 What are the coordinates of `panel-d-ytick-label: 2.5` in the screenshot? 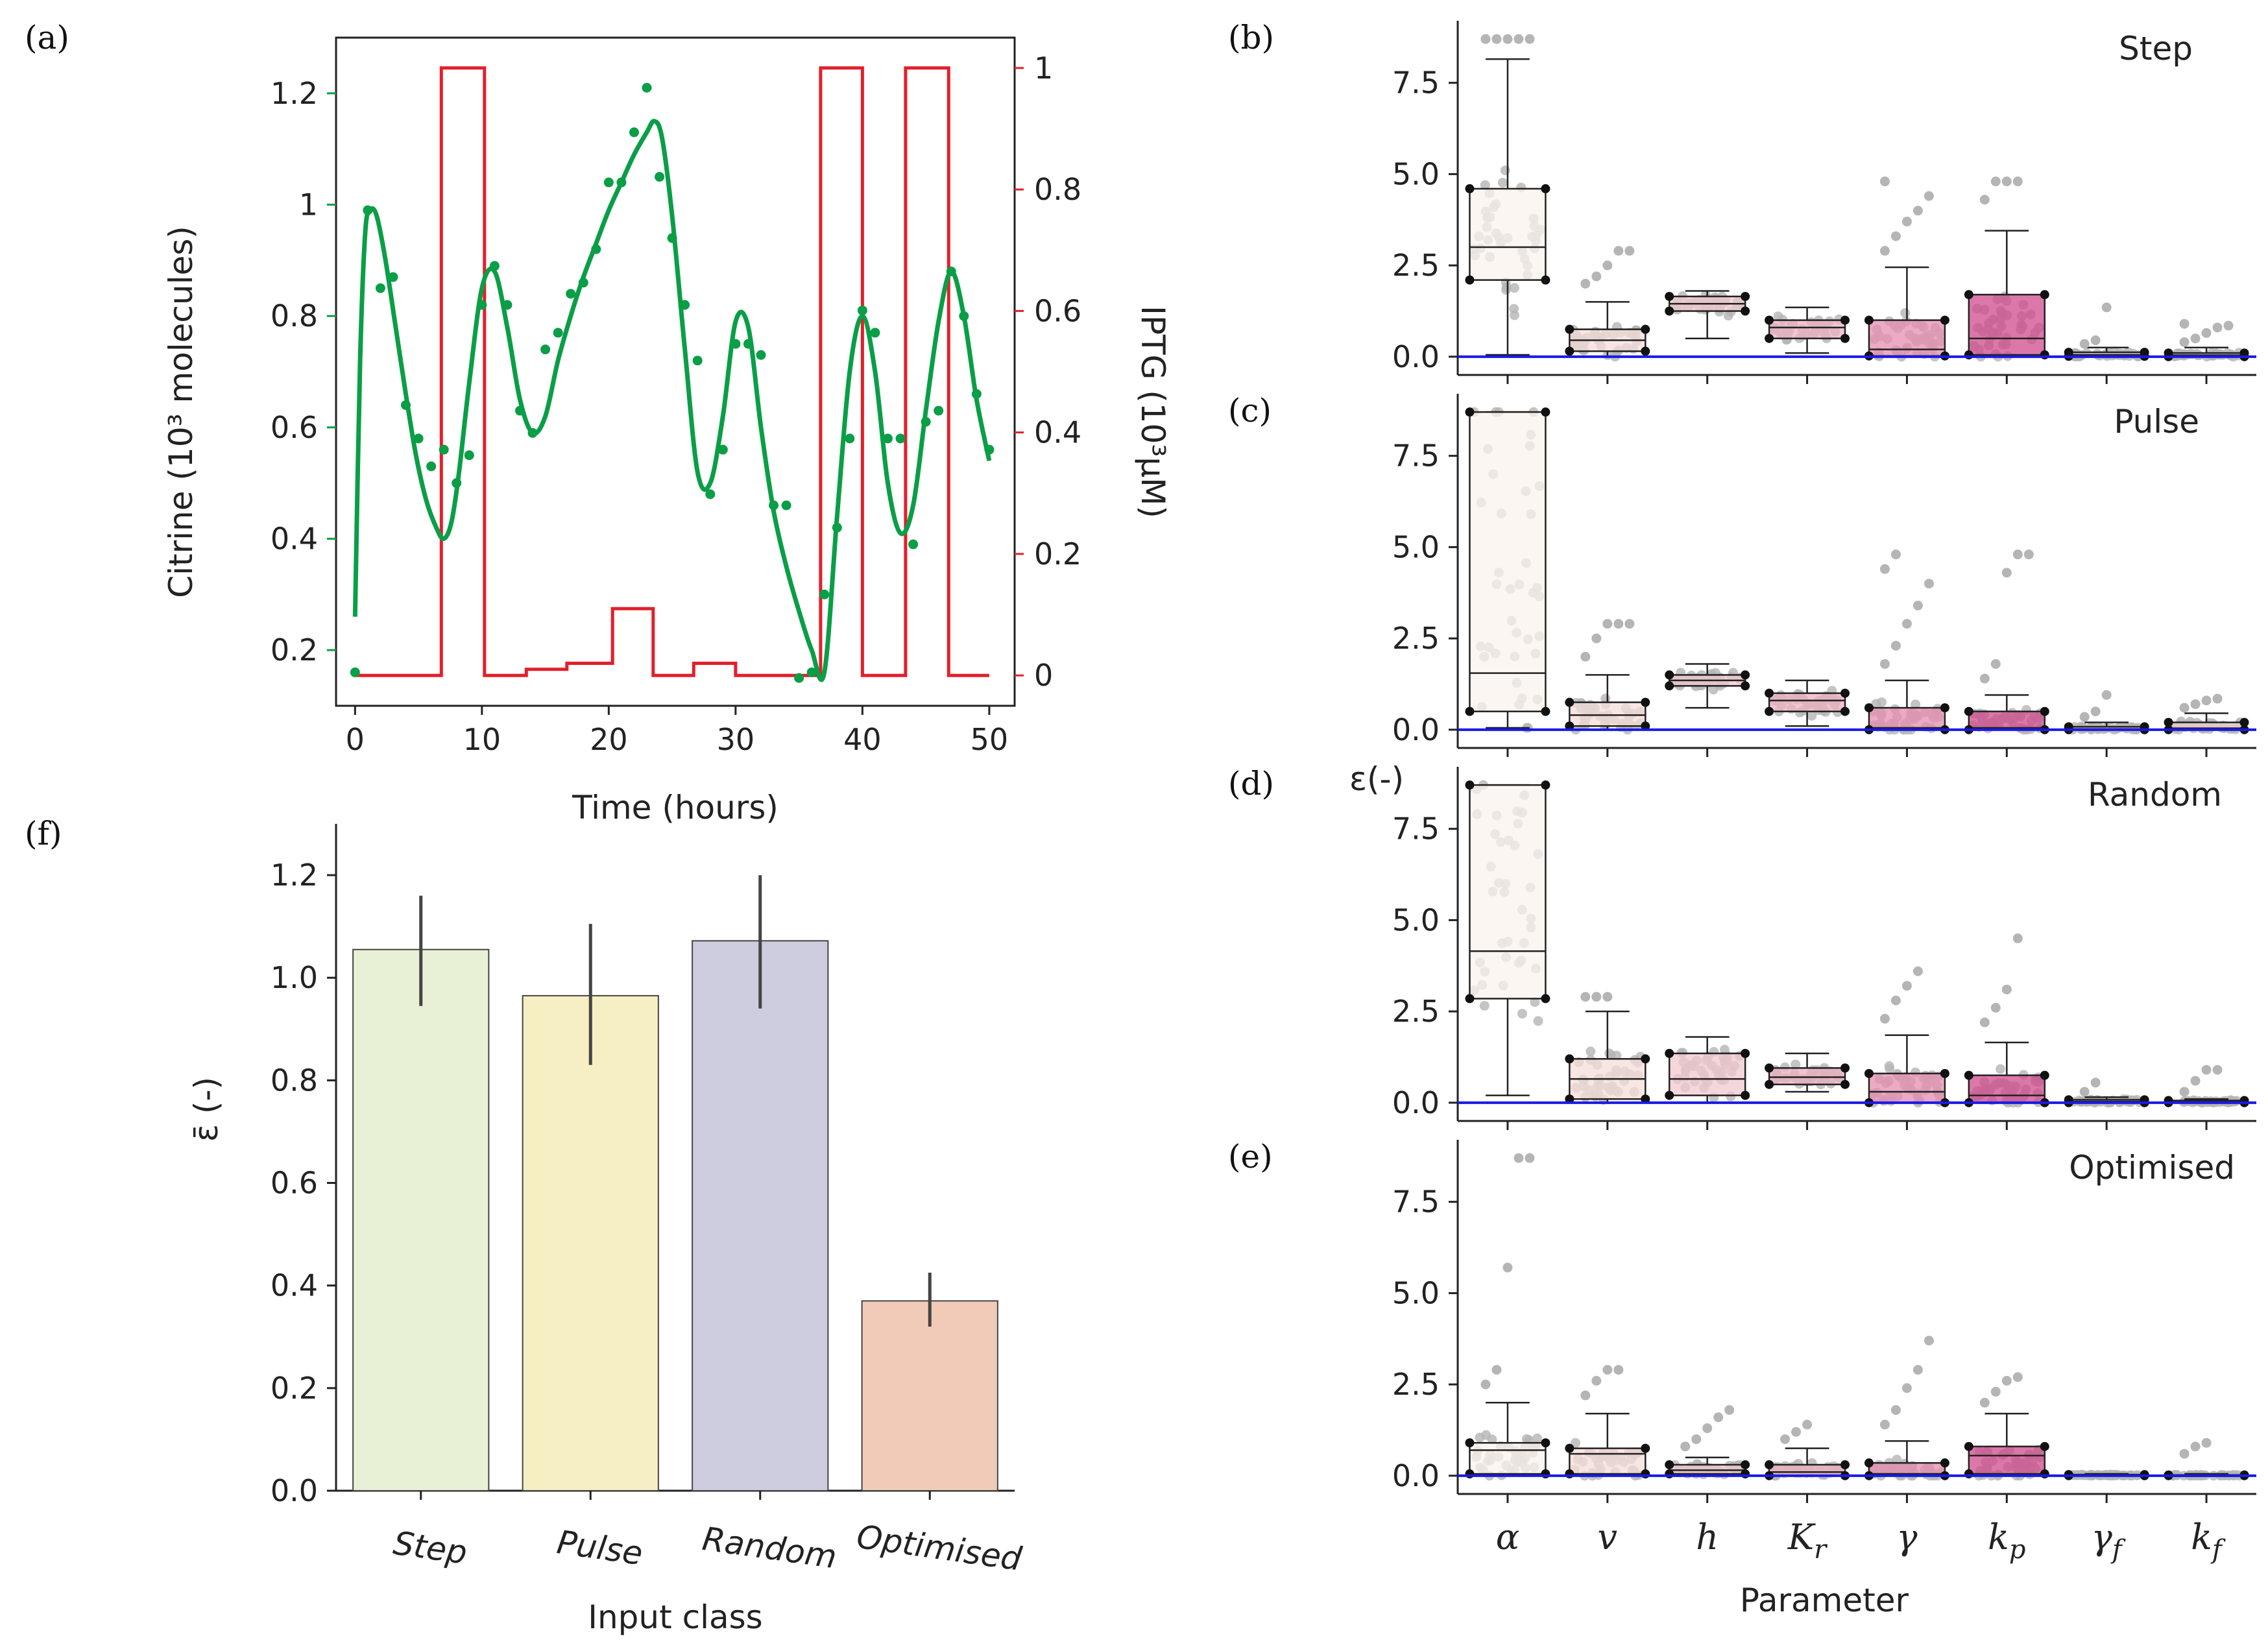 It's located at (1416, 1011).